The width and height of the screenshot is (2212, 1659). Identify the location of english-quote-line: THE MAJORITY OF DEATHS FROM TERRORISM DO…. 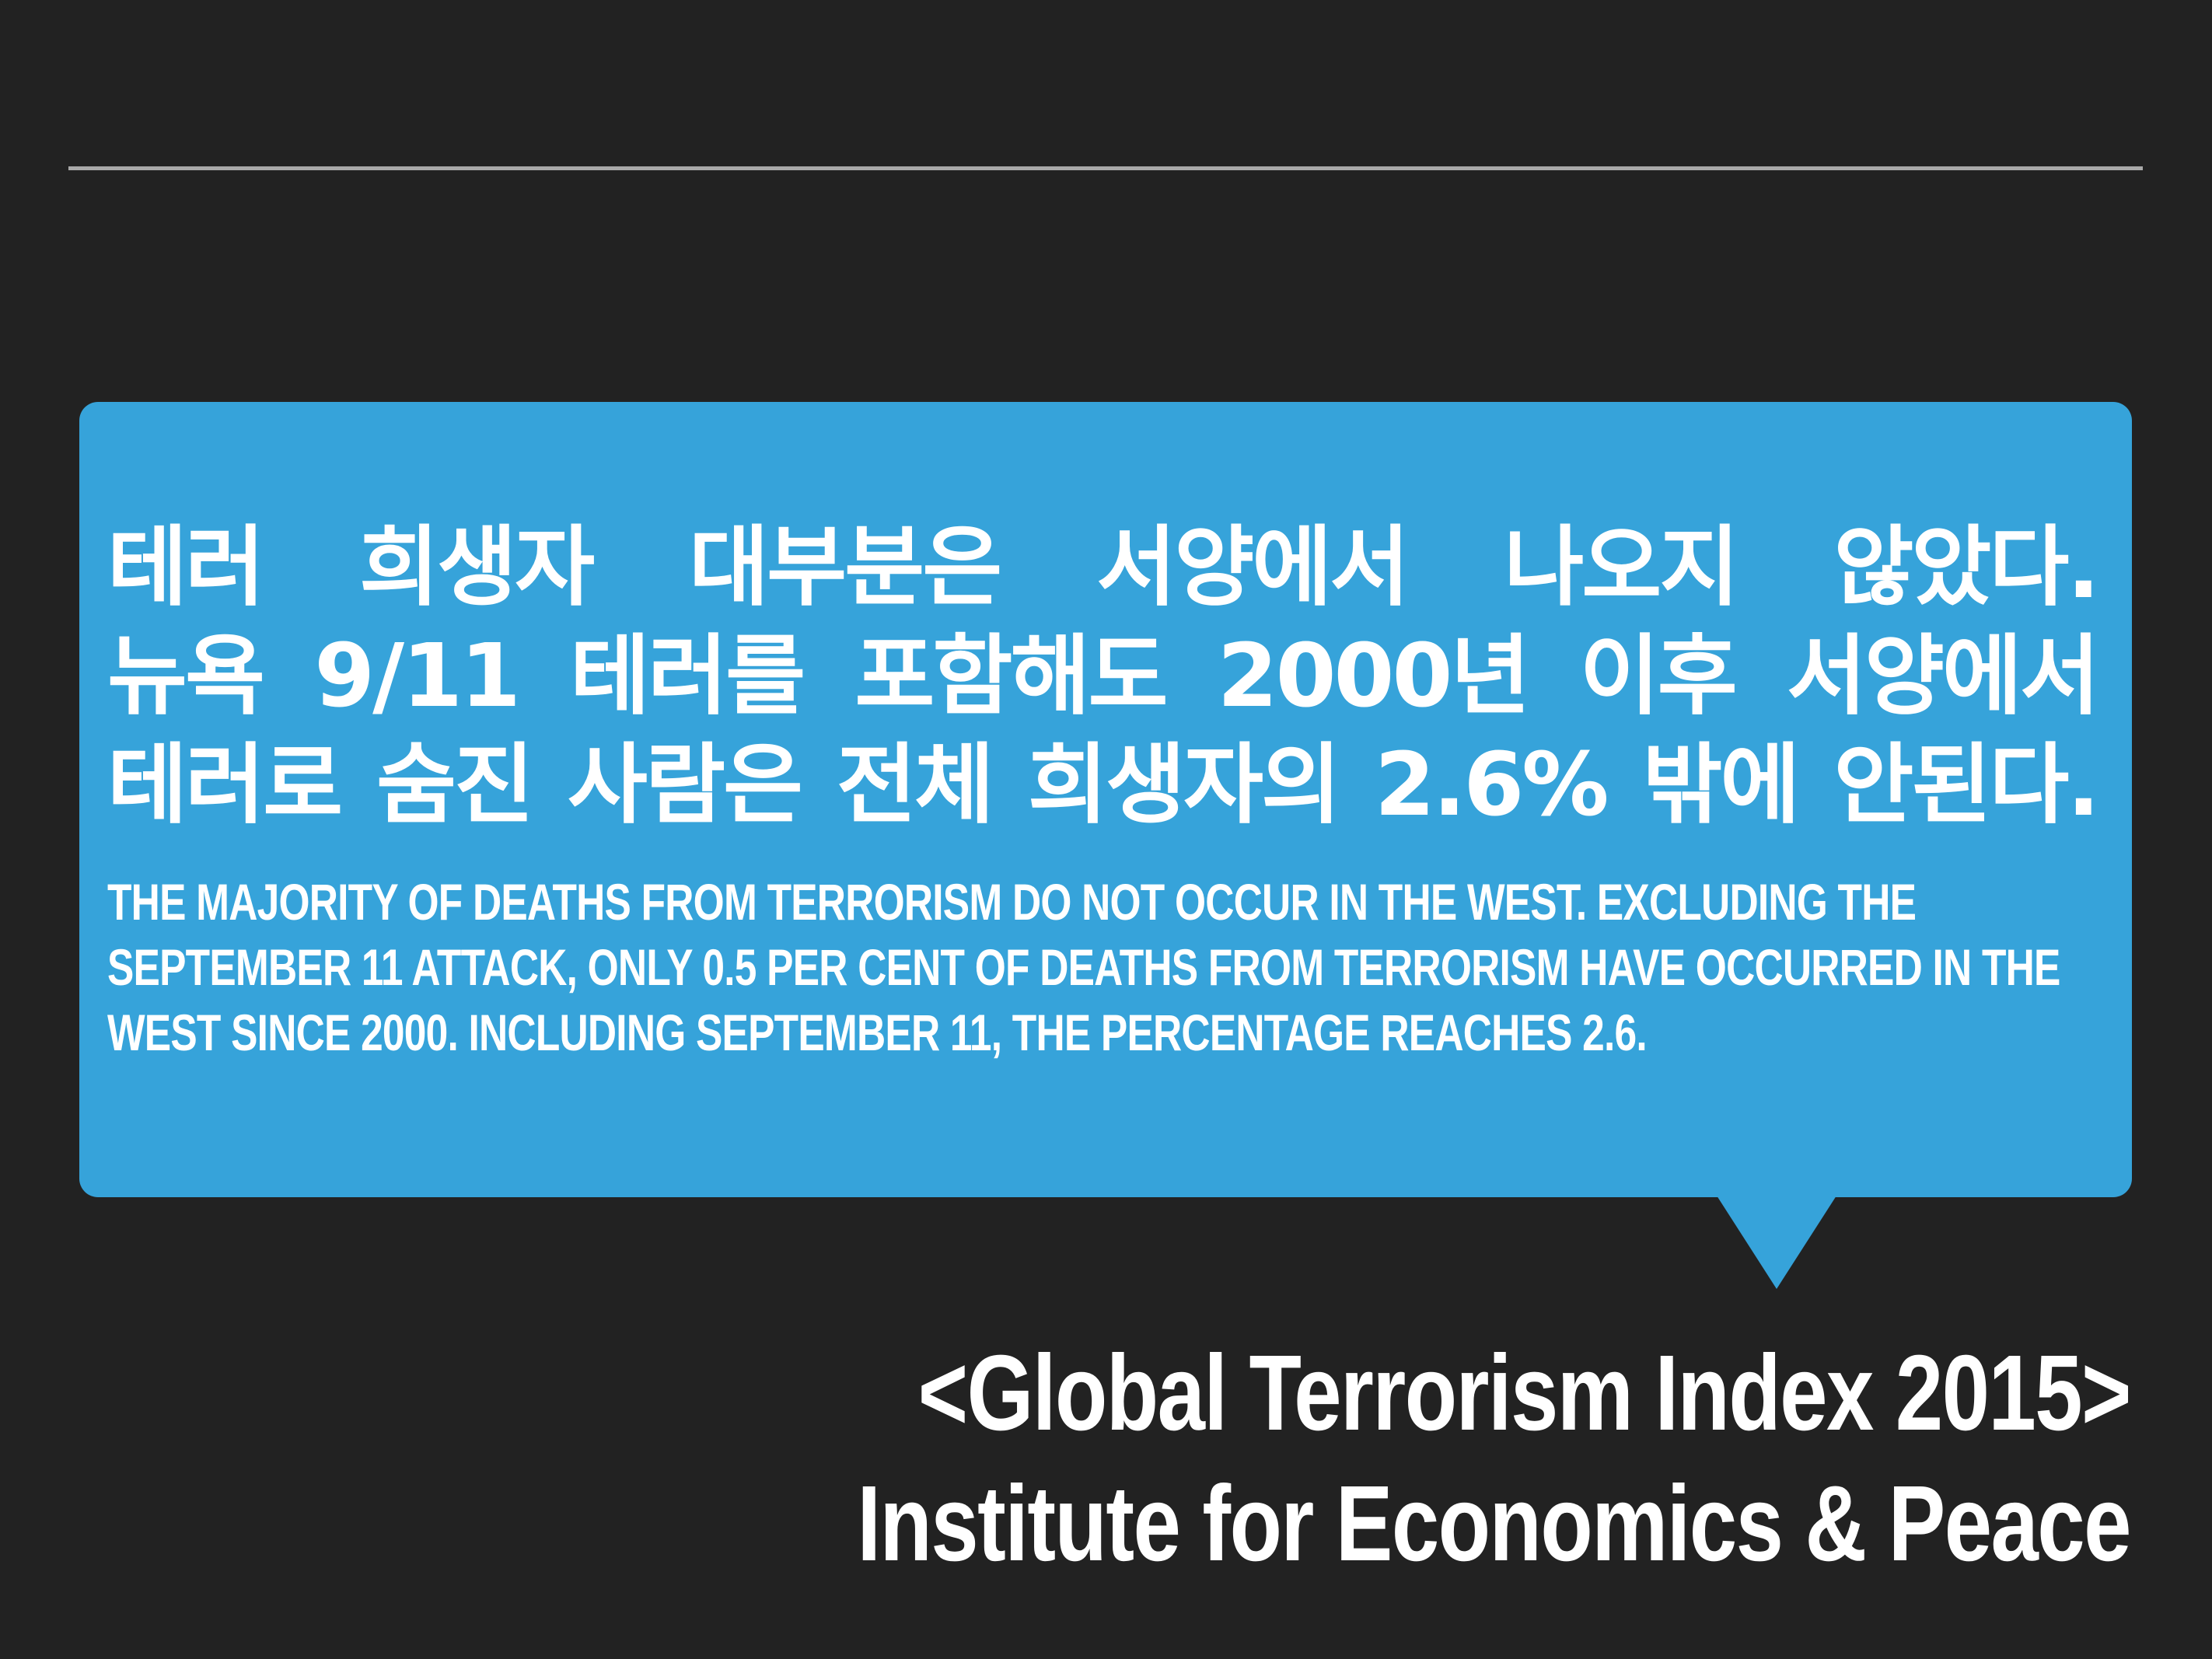
(1012, 902).